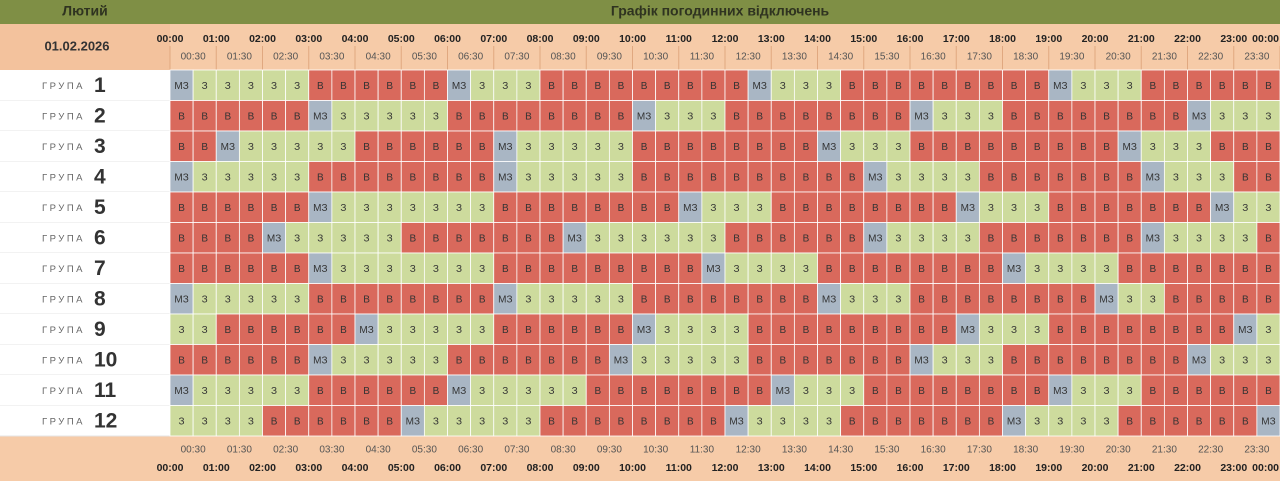  Describe the element at coordinates (679, 39) in the screenshot. I see `hour-label: 11:00` at that location.